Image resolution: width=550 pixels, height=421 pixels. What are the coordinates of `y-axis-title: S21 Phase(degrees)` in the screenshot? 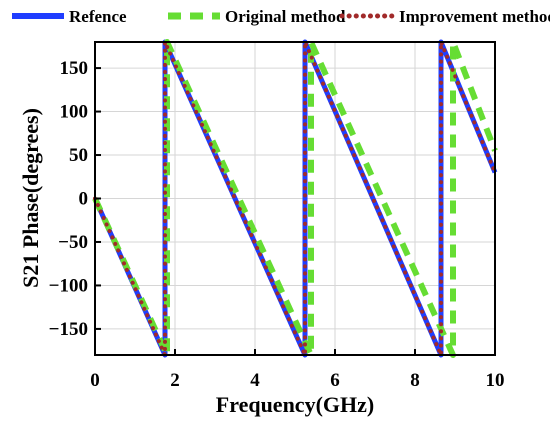 It's located at (30, 198).